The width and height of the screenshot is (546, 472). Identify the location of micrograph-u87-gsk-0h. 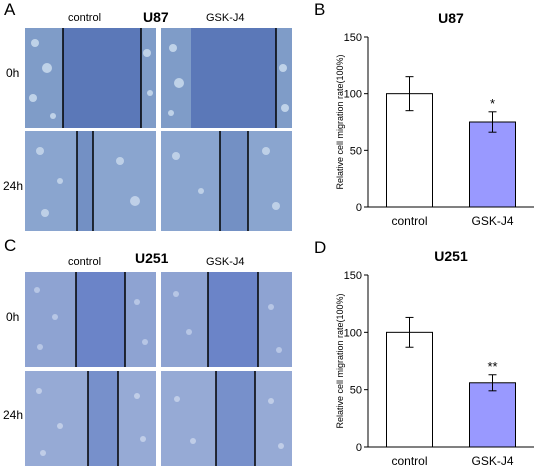
(226, 78).